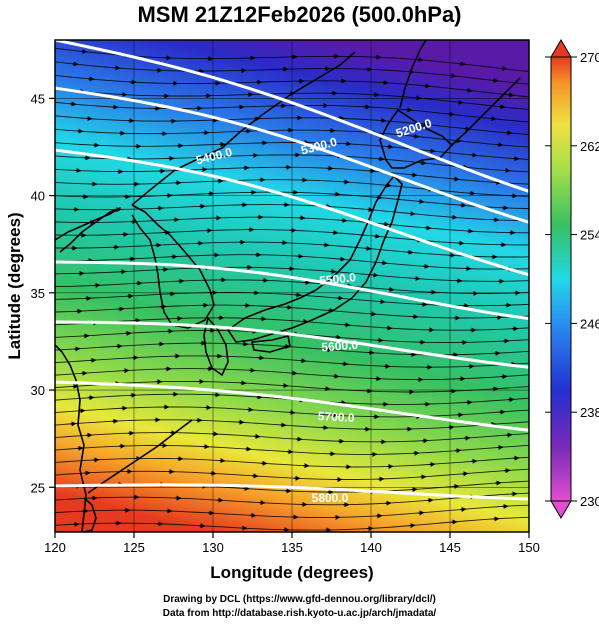 This screenshot has height=625, width=599. I want to click on y-tick-label: 25, so click(38, 487).